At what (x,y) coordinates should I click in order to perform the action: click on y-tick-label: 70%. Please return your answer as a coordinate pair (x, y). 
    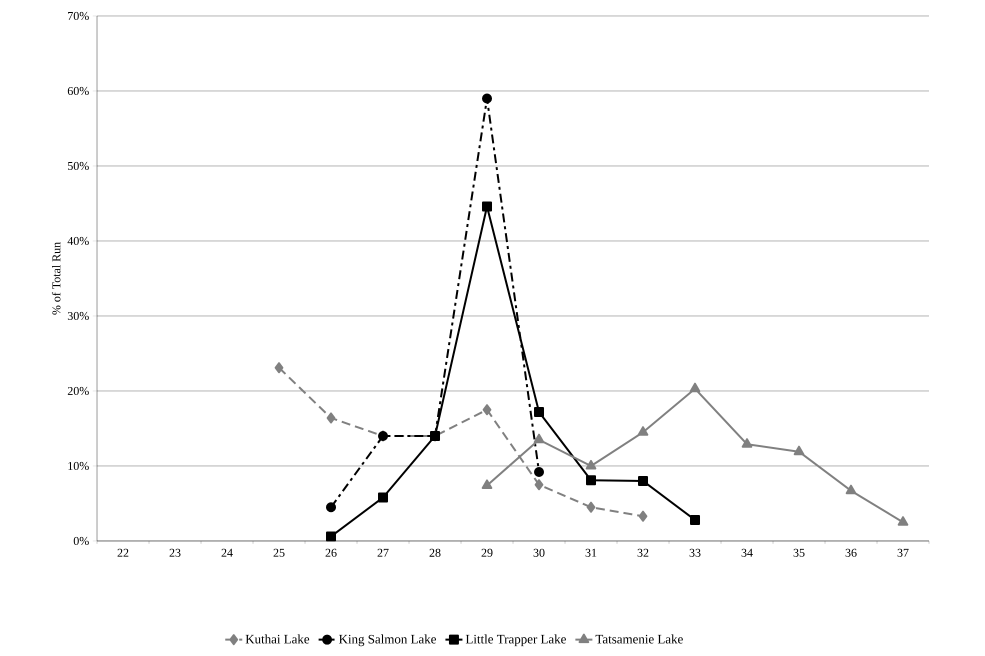
    Looking at the image, I should click on (78, 16).